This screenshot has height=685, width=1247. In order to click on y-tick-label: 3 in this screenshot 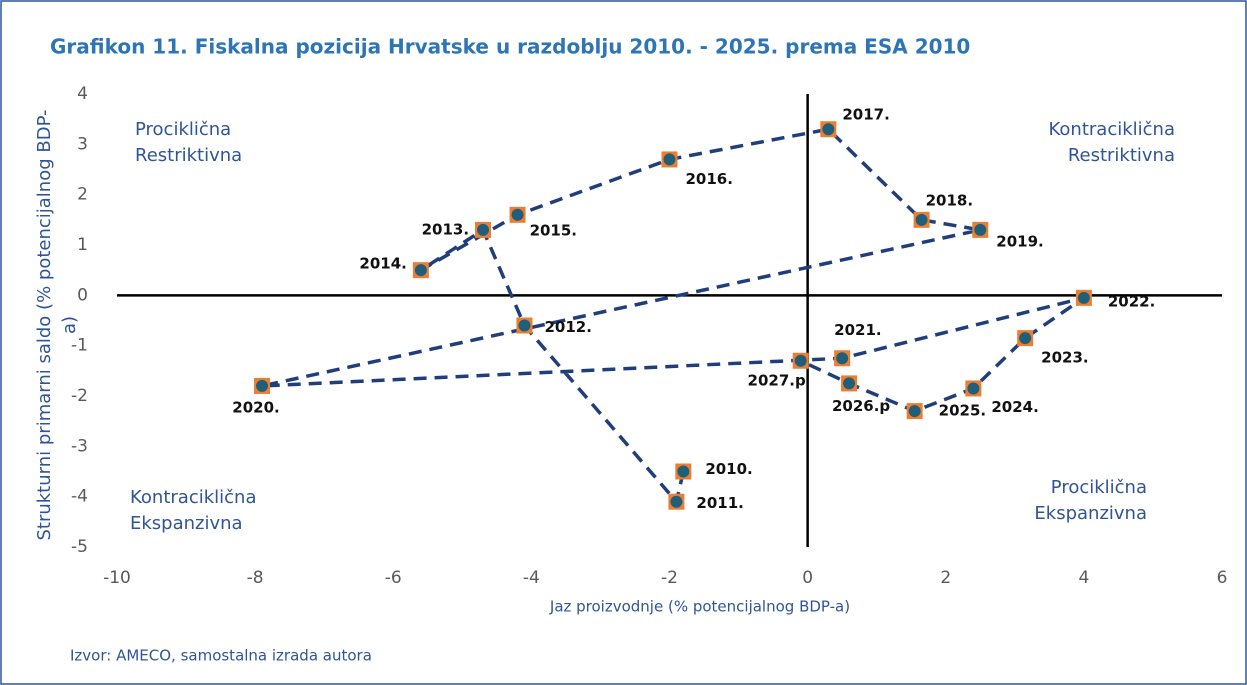, I will do `click(82, 144)`.